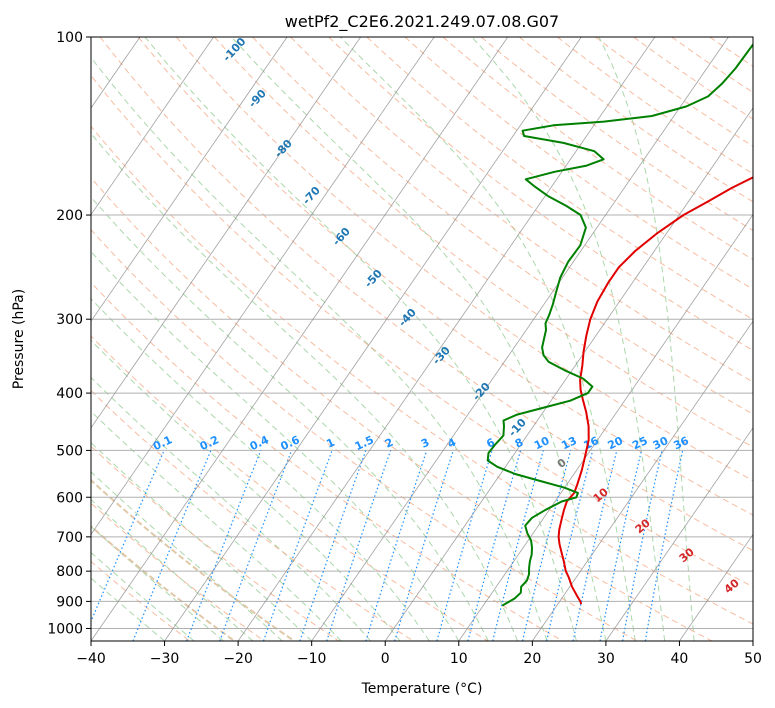 The width and height of the screenshot is (775, 708). What do you see at coordinates (19, 339) in the screenshot?
I see `y-axis-title: Pressure (hPa)` at bounding box center [19, 339].